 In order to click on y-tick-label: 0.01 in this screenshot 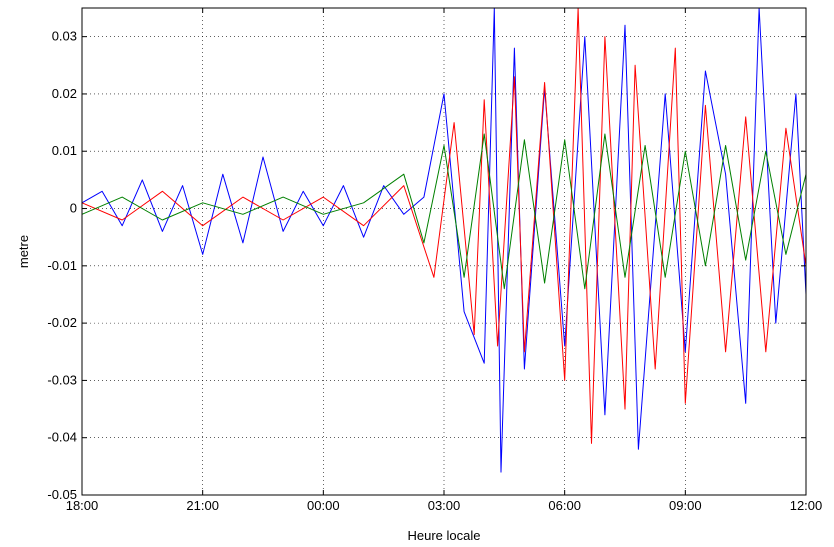, I will do `click(64, 150)`.